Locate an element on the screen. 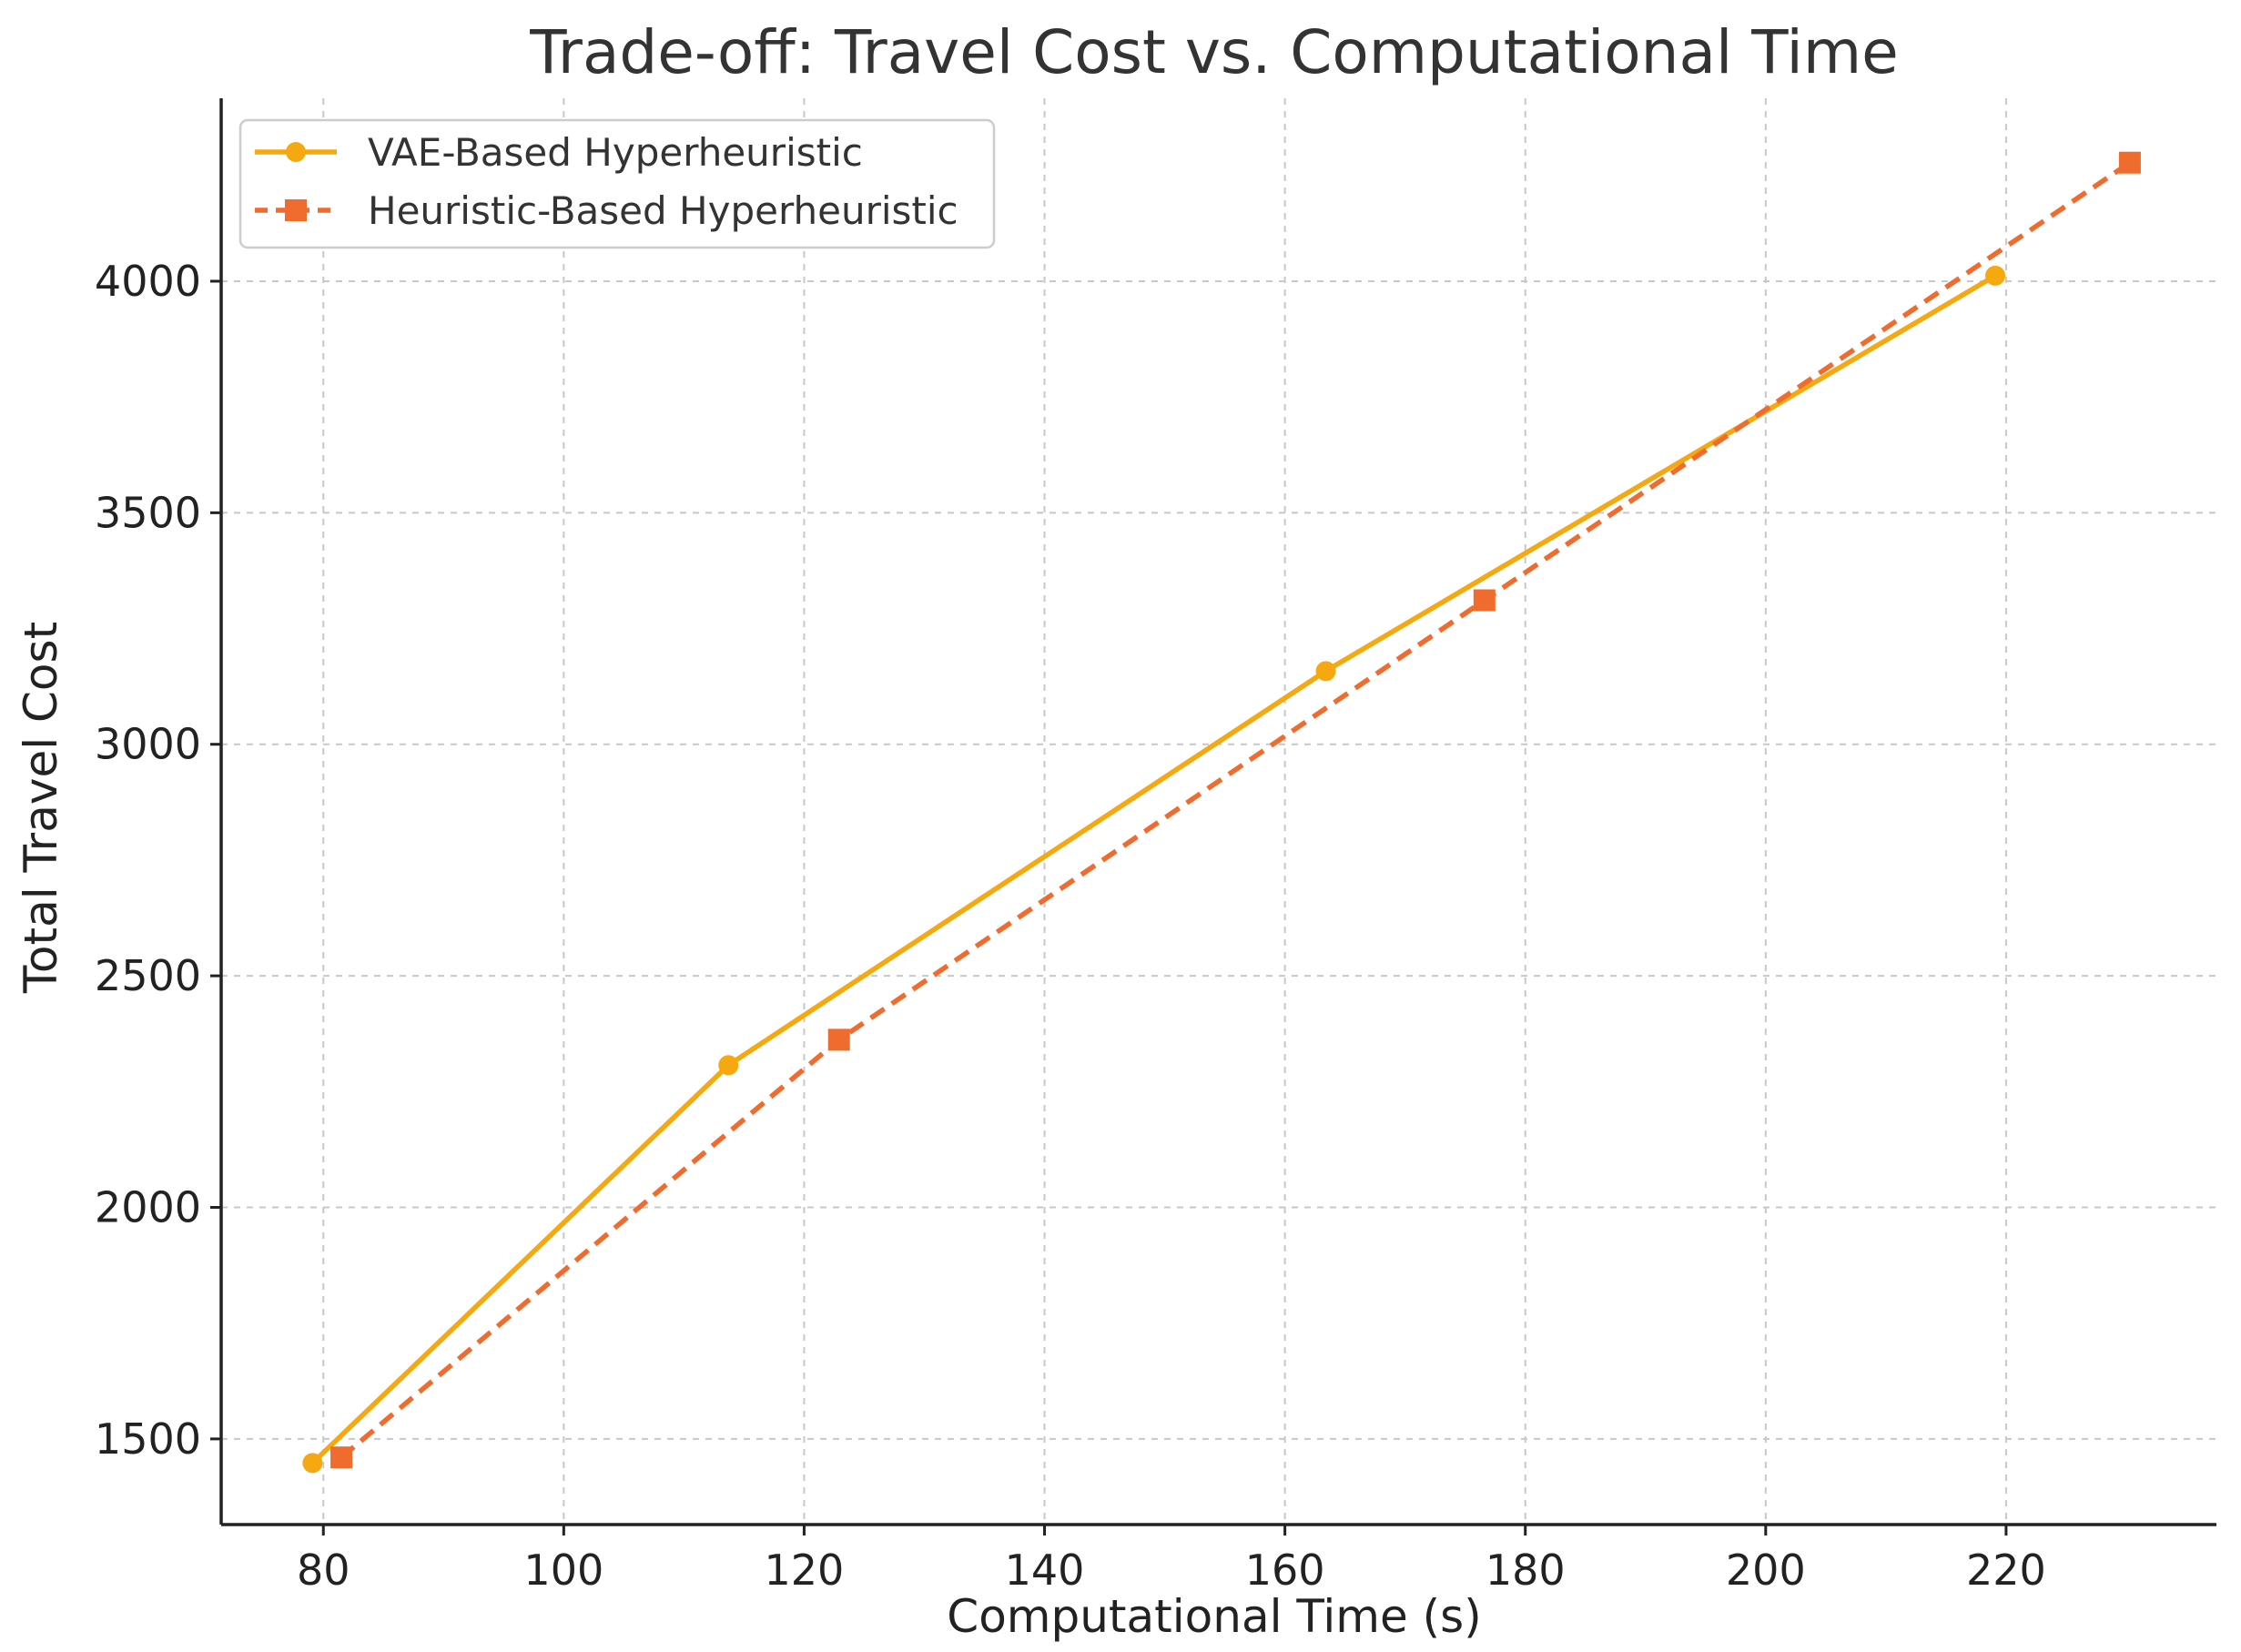 Image resolution: width=2241 pixels, height=1652 pixels. y-tick-label: 3000 is located at coordinates (148, 745).